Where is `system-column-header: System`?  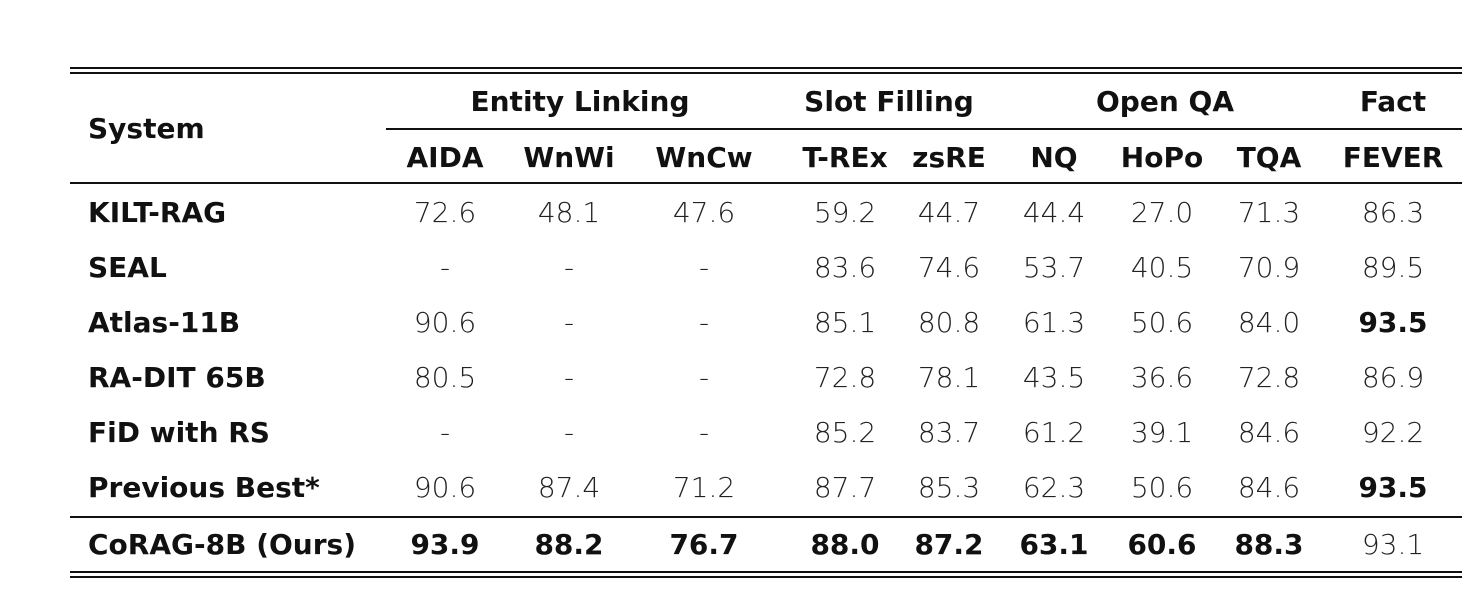 system-column-header: System is located at coordinates (146, 128).